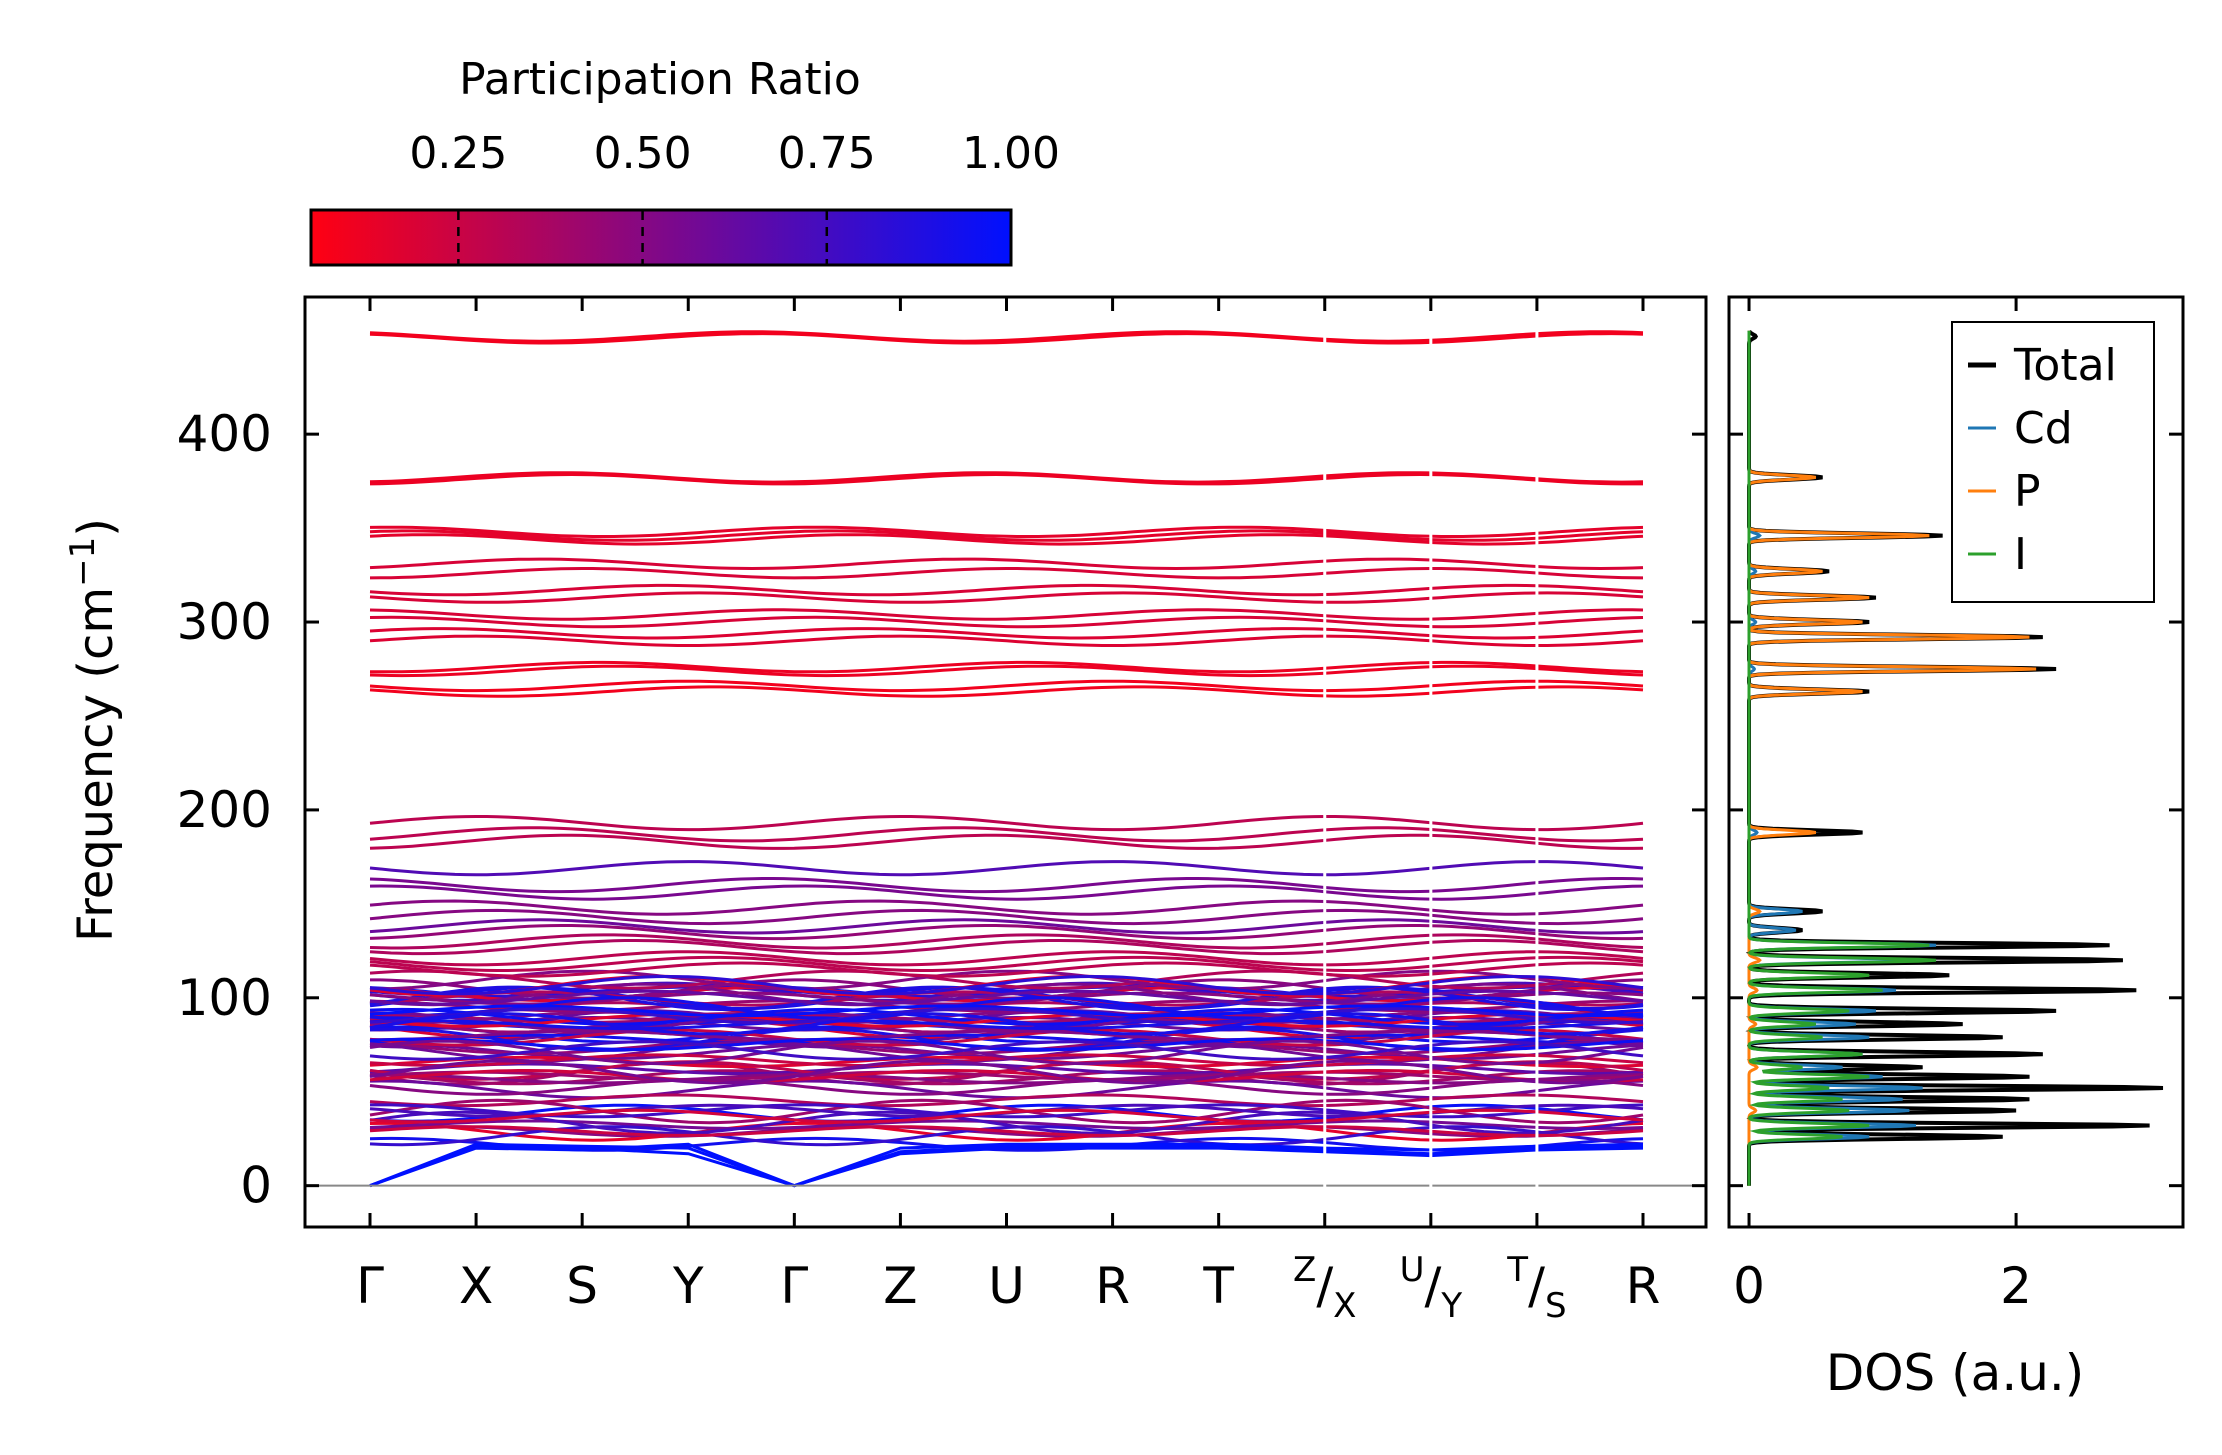  Describe the element at coordinates (1842, 758) in the screenshot. I see `dos-line-i` at that location.